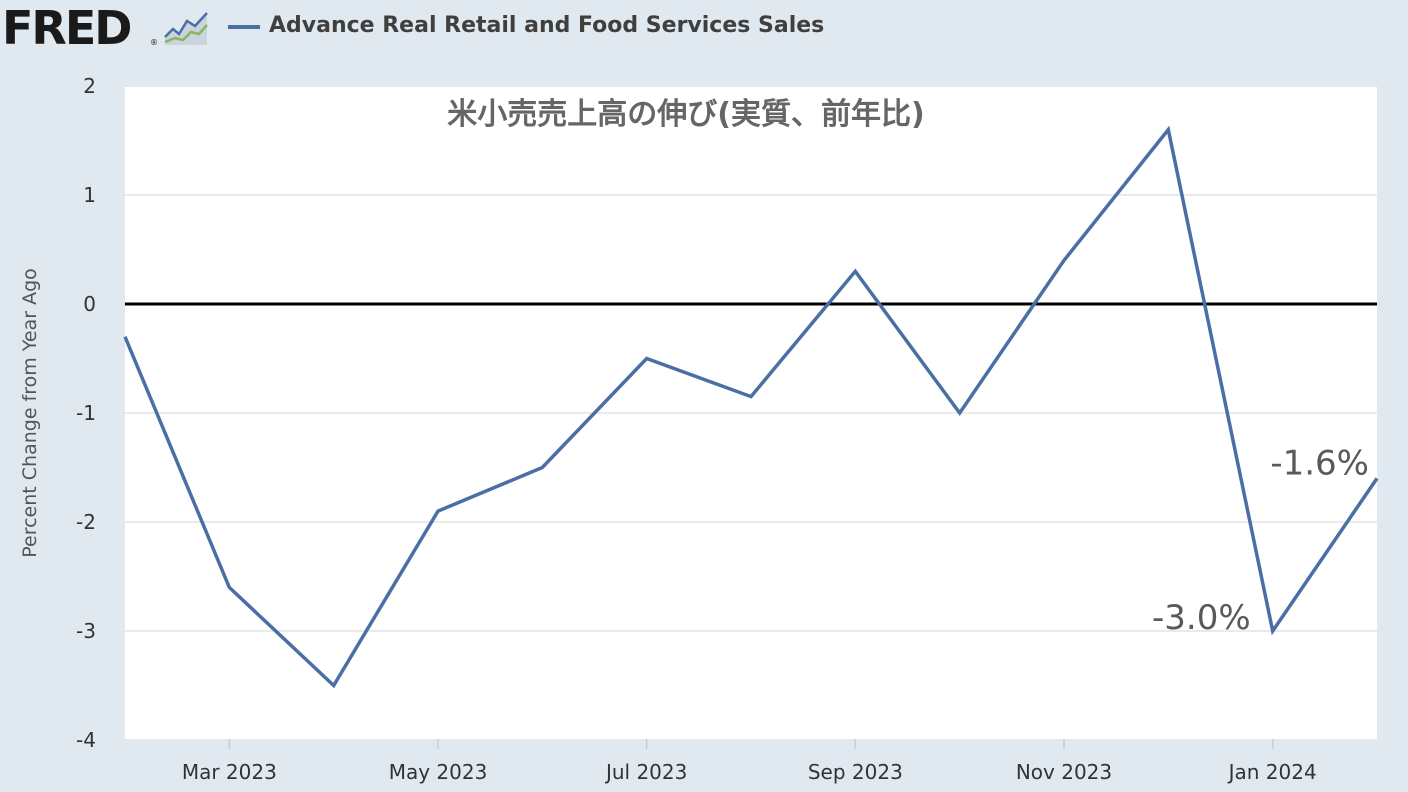 This screenshot has width=1408, height=792. I want to click on fred-logo-registered-mark: ®, so click(154, 42).